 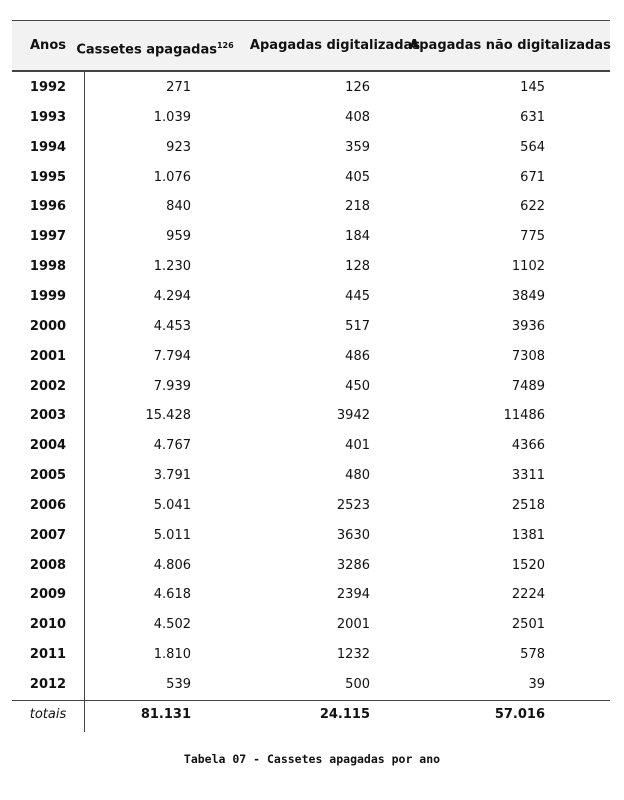 I want to click on value-cell: 539, so click(x=178, y=684).